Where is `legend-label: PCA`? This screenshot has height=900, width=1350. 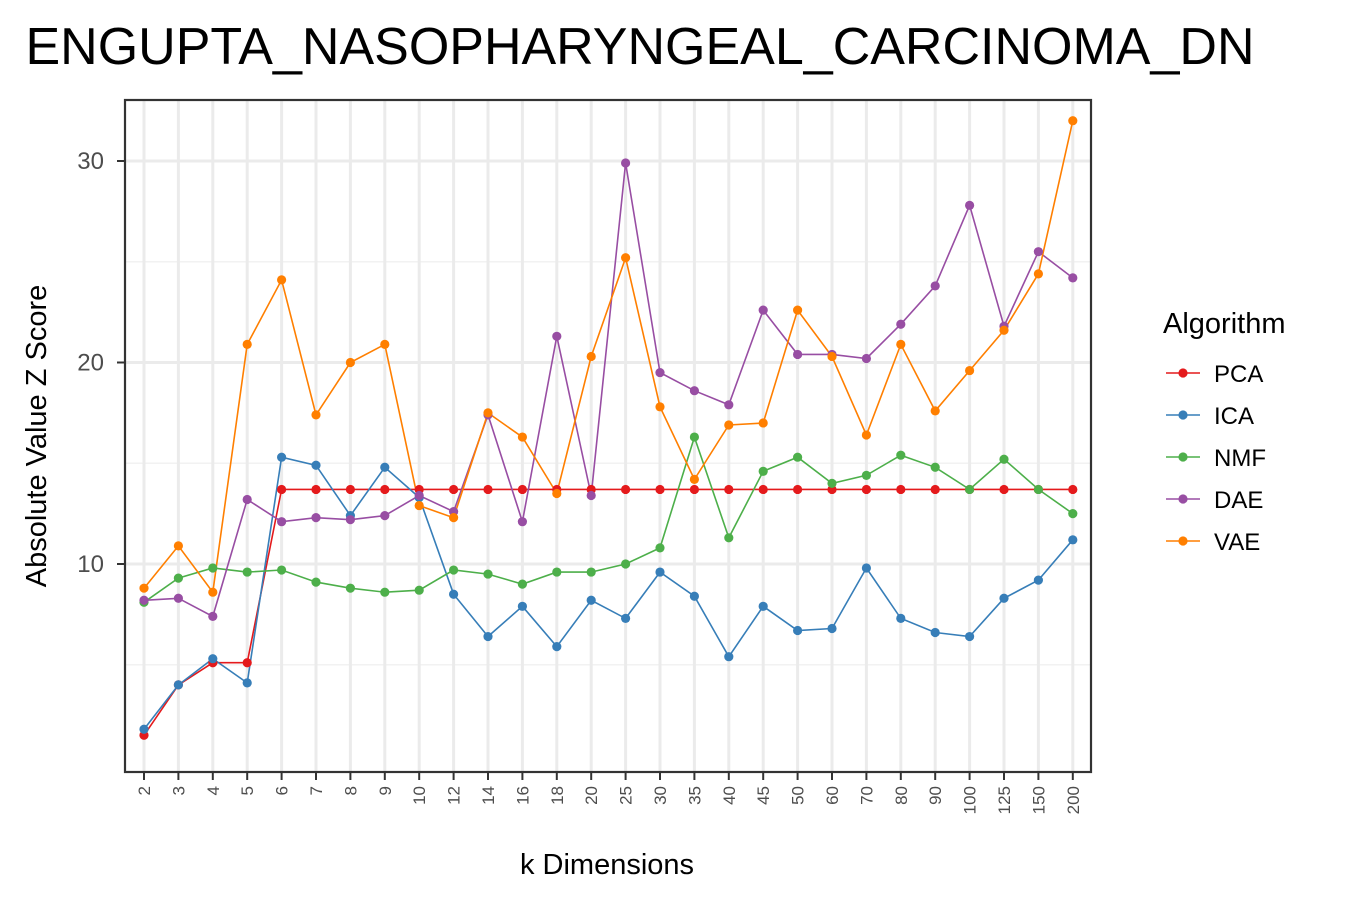
legend-label: PCA is located at coordinates (1238, 374).